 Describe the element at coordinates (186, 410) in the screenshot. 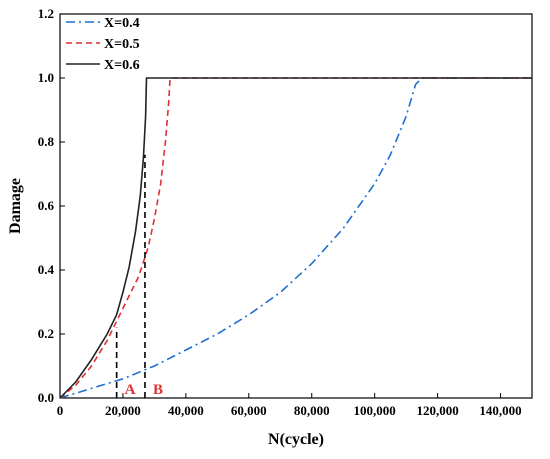

I see `x-tick-label: 40,000` at that location.